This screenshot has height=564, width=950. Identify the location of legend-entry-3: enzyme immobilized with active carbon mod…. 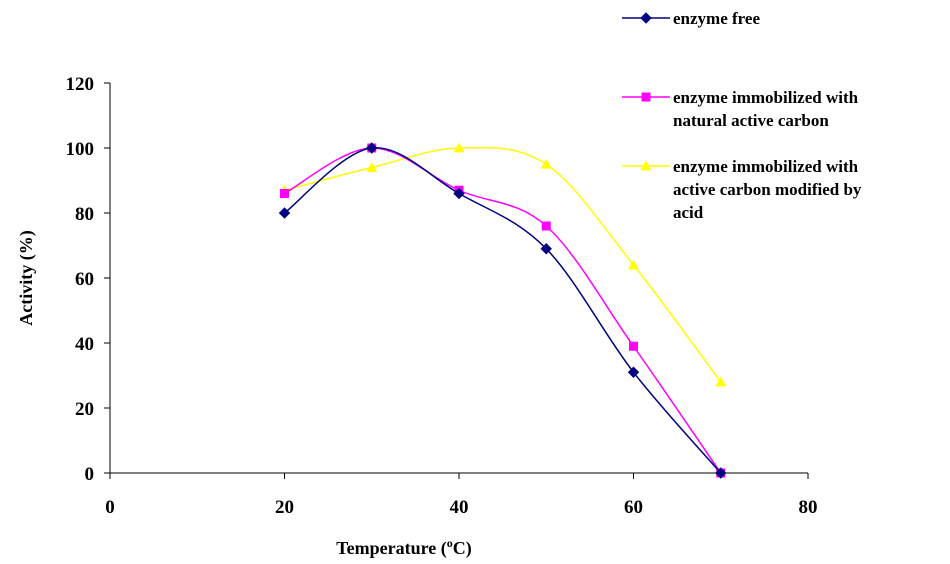
(742, 189).